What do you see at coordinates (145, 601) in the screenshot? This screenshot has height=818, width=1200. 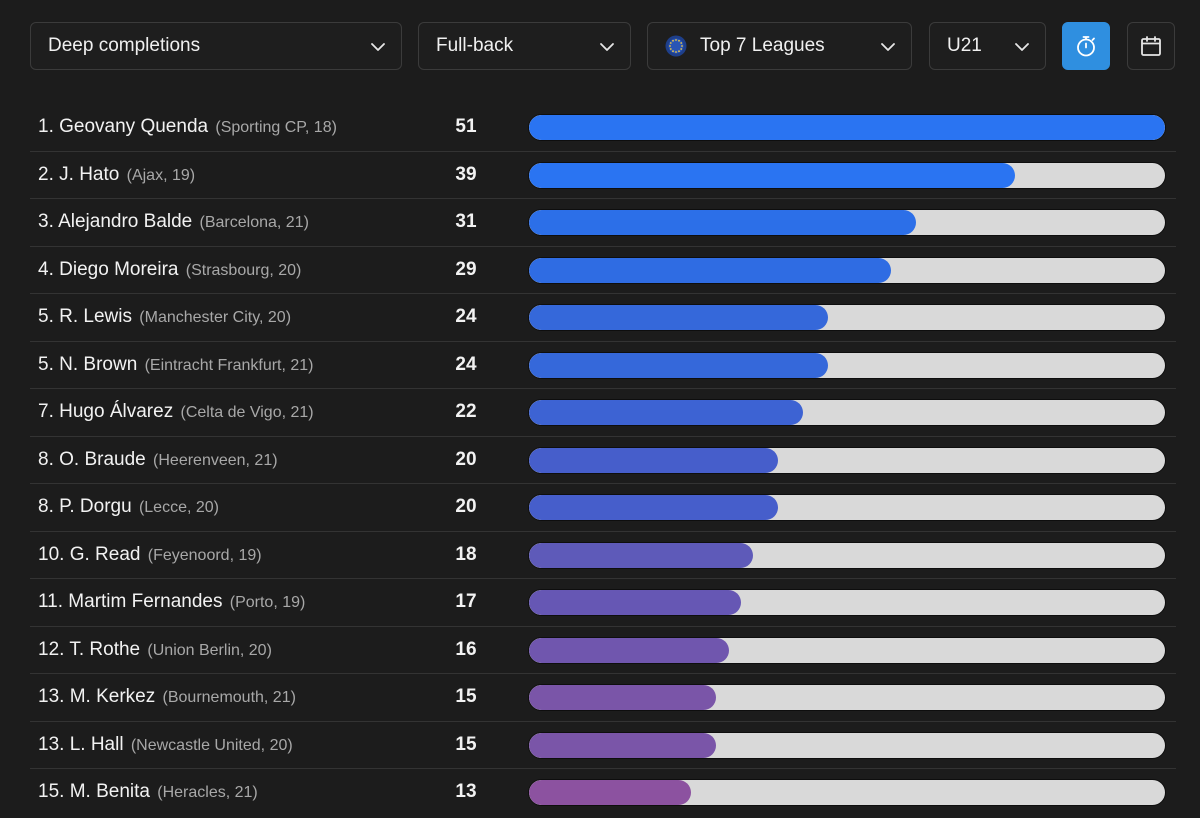 I see `player-name: Martim Fernandes` at bounding box center [145, 601].